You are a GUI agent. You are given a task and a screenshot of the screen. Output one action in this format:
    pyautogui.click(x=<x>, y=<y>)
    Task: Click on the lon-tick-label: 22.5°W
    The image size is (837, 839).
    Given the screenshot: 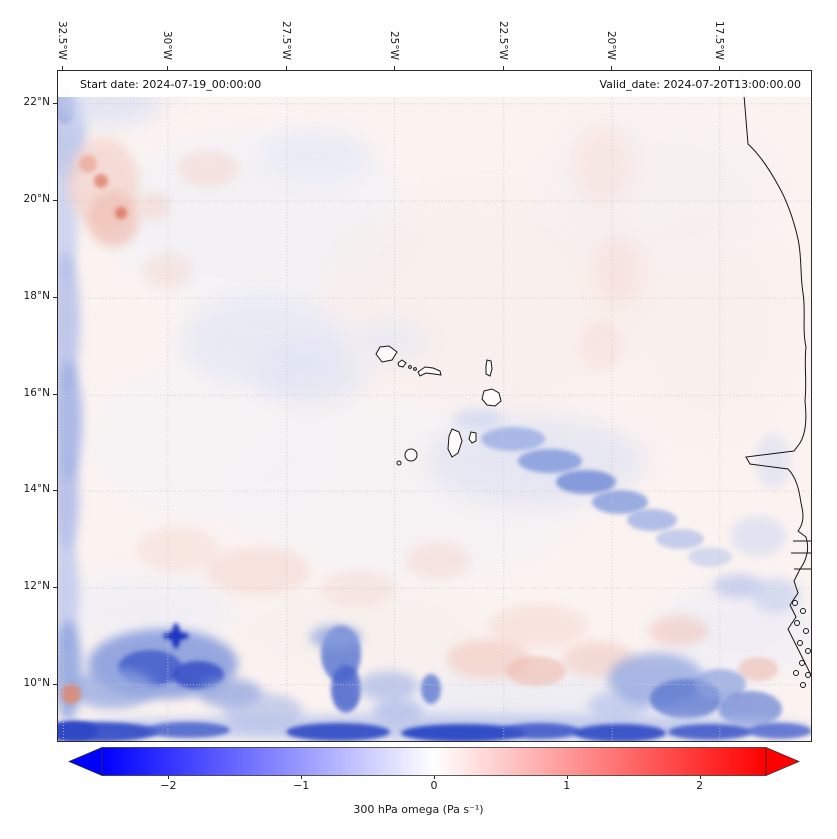 What is the action you would take?
    pyautogui.click(x=502, y=40)
    